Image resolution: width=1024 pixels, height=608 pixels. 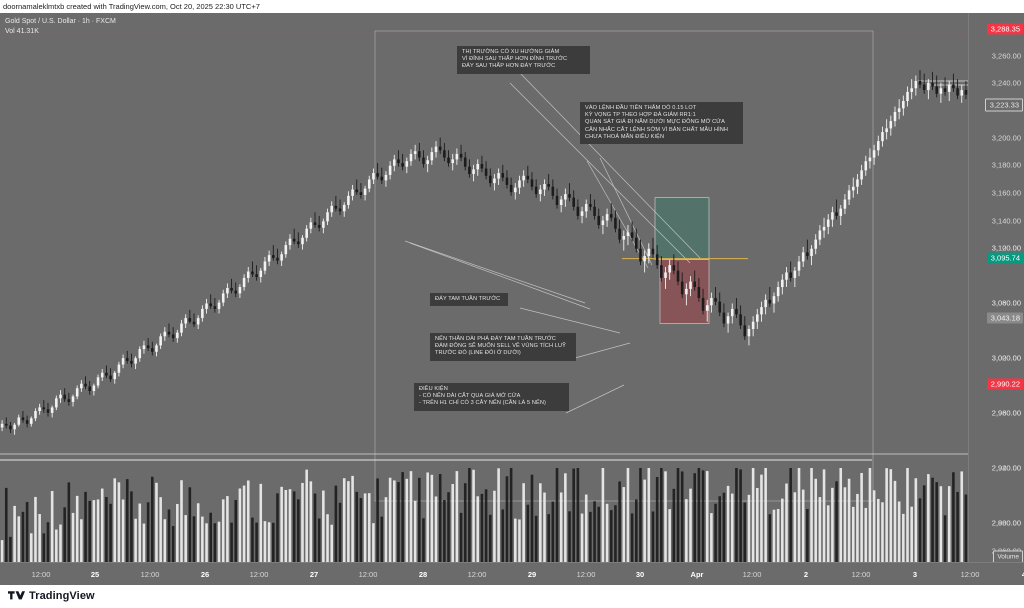 What do you see at coordinates (314, 574) in the screenshot?
I see `time-tick: 27` at bounding box center [314, 574].